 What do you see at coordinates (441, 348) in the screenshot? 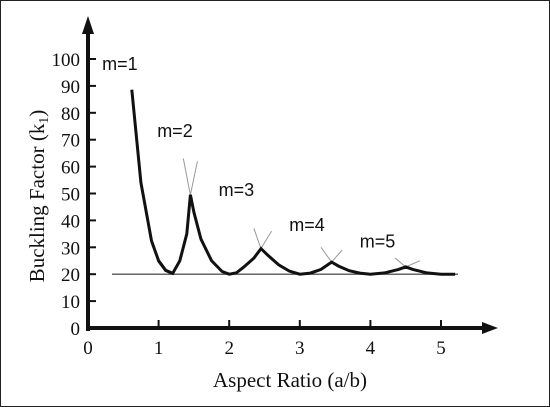
I see `x-tick-label: 5` at bounding box center [441, 348].